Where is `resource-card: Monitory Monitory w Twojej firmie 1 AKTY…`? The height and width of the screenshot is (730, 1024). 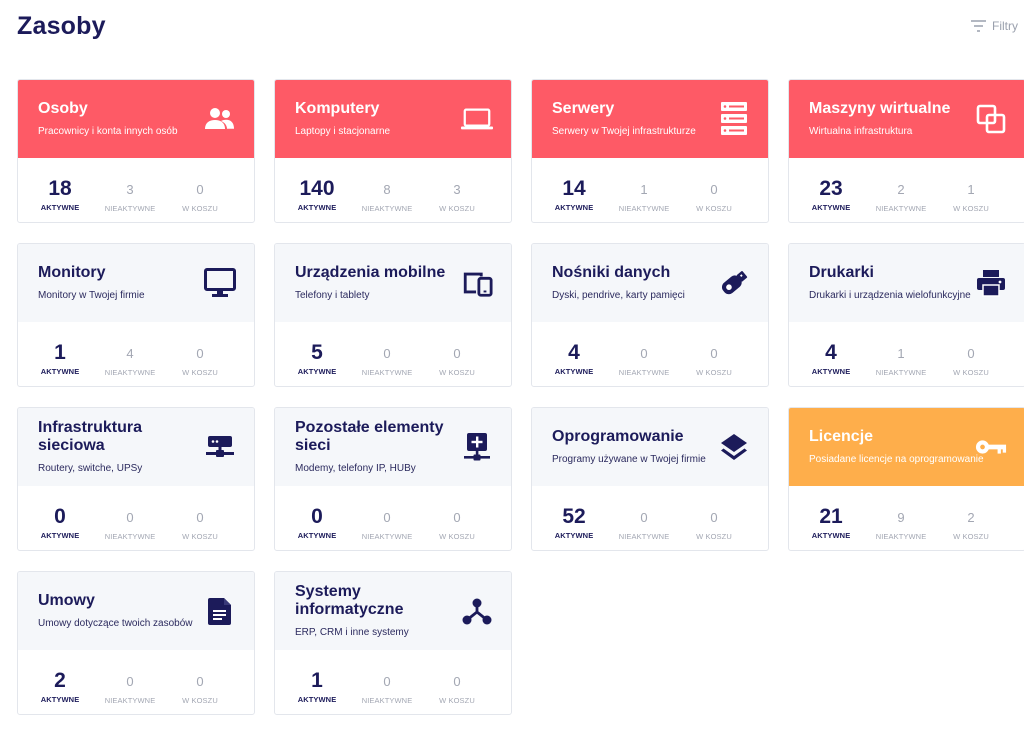
resource-card: Monitory Monitory w Twojej firmie 1 AKTY… is located at coordinates (136, 315).